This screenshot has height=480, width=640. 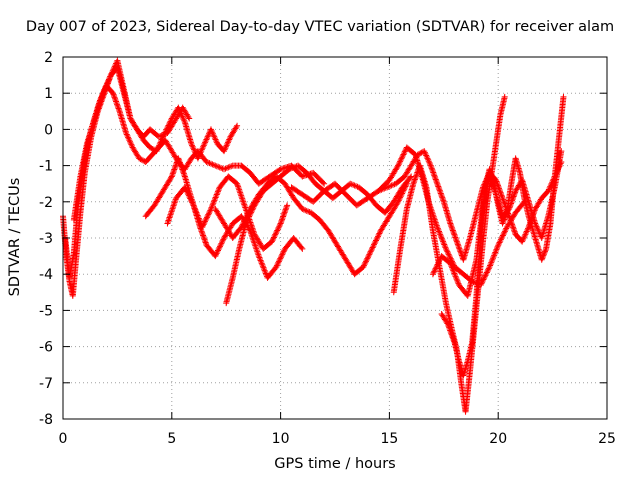 I want to click on y-tick-label: -8, so click(x=46, y=420).